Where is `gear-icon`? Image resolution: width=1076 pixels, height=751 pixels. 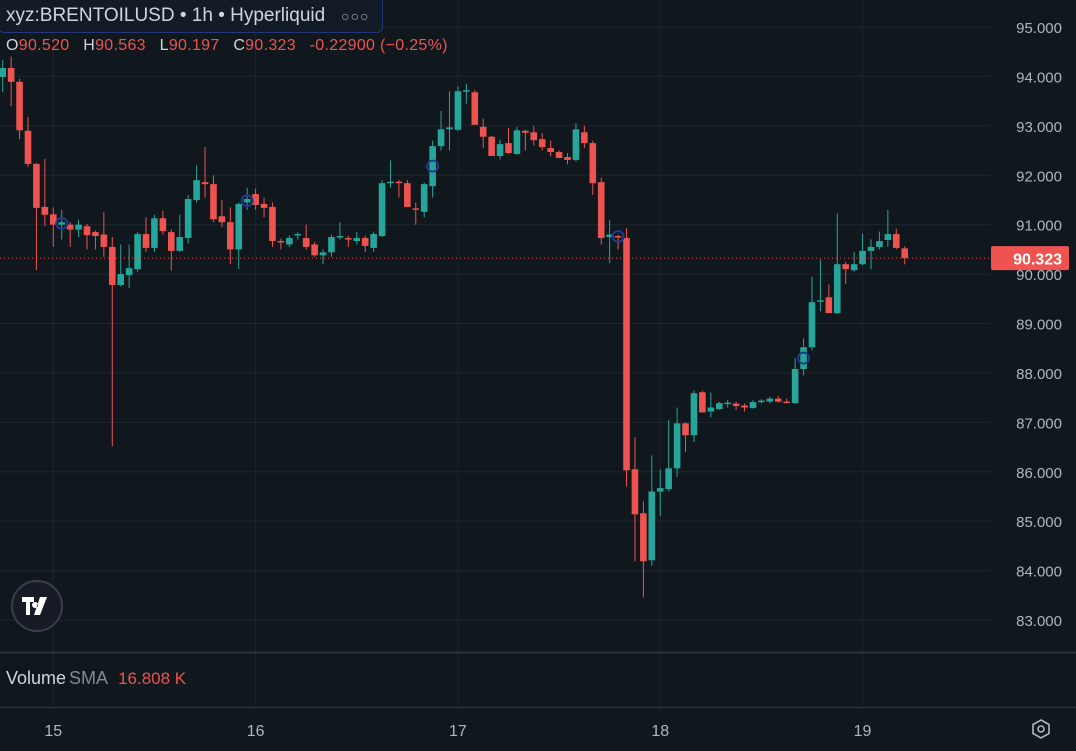 gear-icon is located at coordinates (1041, 729).